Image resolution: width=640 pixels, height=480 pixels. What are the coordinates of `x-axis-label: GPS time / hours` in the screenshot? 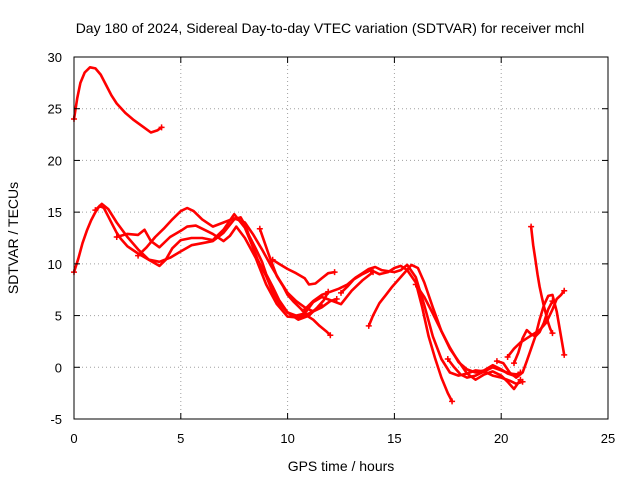 It's located at (341, 466).